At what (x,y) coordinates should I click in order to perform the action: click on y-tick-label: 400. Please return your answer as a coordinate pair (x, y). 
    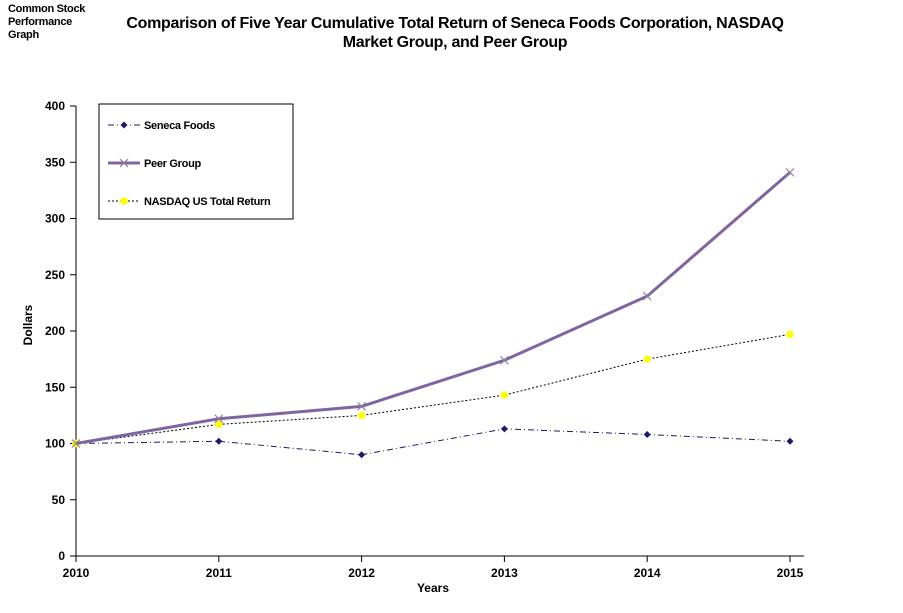
    Looking at the image, I should click on (55, 106).